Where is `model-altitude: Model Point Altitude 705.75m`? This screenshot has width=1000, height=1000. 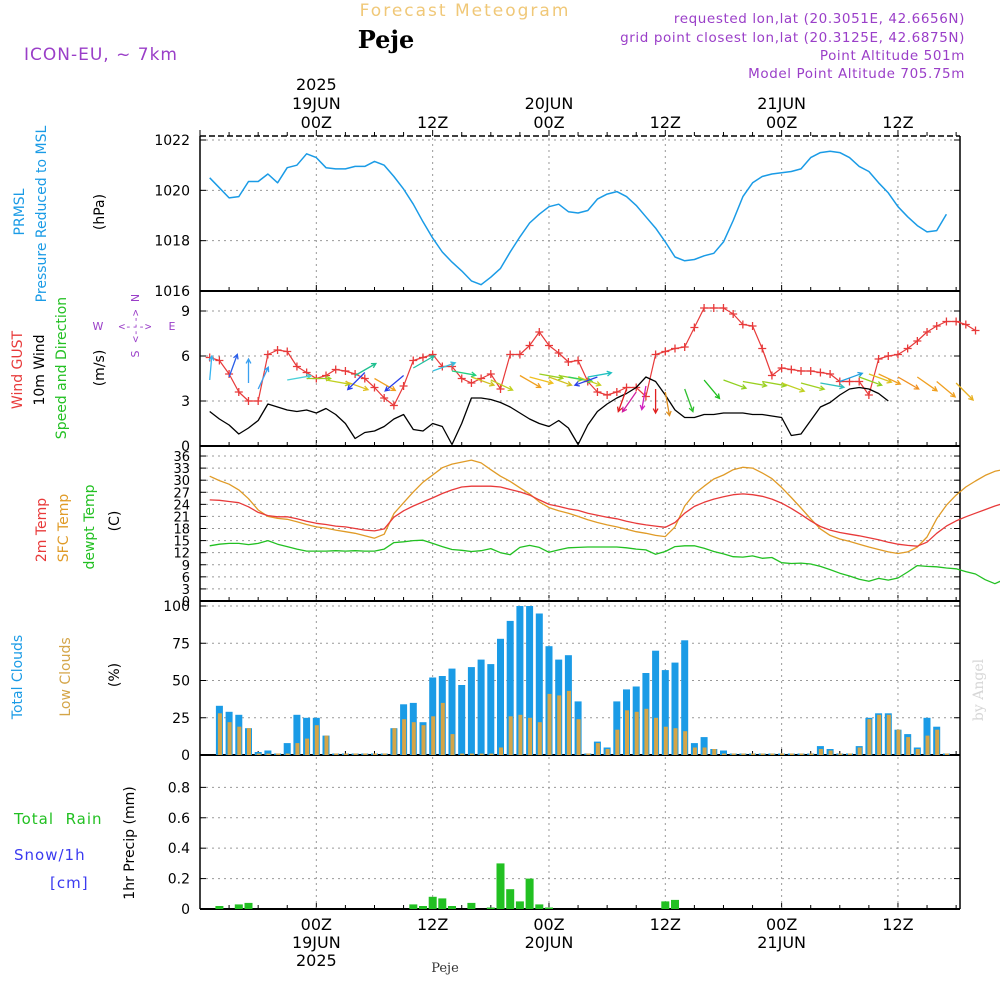 model-altitude: Model Point Altitude 705.75m is located at coordinates (856, 74).